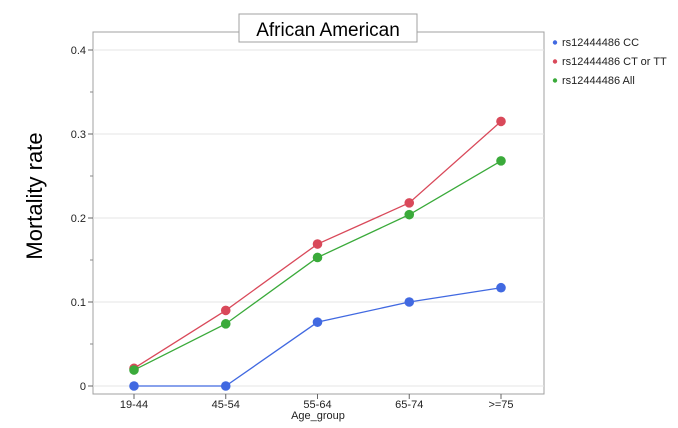 This screenshot has height=428, width=678. What do you see at coordinates (600, 43) in the screenshot?
I see `legend-label: rs12444486 CC` at bounding box center [600, 43].